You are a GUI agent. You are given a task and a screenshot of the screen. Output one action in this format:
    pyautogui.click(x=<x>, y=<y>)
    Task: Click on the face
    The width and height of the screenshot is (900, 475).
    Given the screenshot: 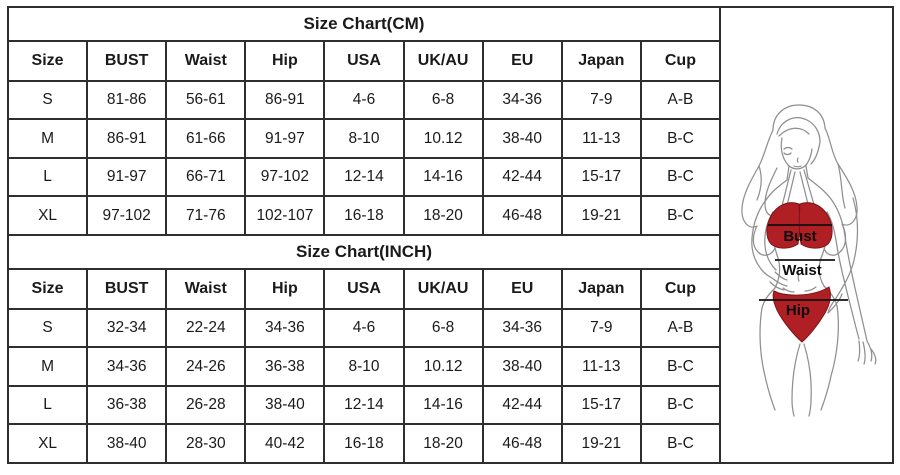 What is the action you would take?
    pyautogui.click(x=796, y=153)
    